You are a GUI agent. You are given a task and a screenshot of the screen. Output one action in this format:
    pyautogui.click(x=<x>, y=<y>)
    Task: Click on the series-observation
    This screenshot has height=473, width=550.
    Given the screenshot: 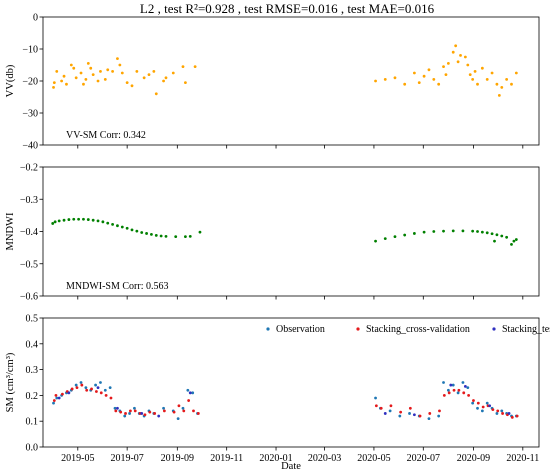 What is the action you would take?
    pyautogui.click(x=285, y=401)
    